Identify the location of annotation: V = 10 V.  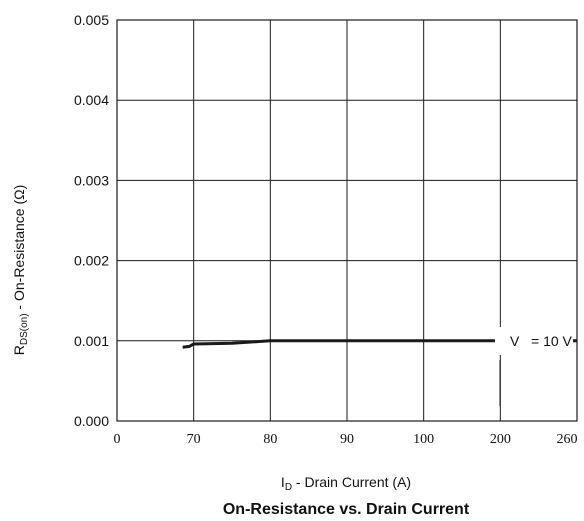
(534, 366).